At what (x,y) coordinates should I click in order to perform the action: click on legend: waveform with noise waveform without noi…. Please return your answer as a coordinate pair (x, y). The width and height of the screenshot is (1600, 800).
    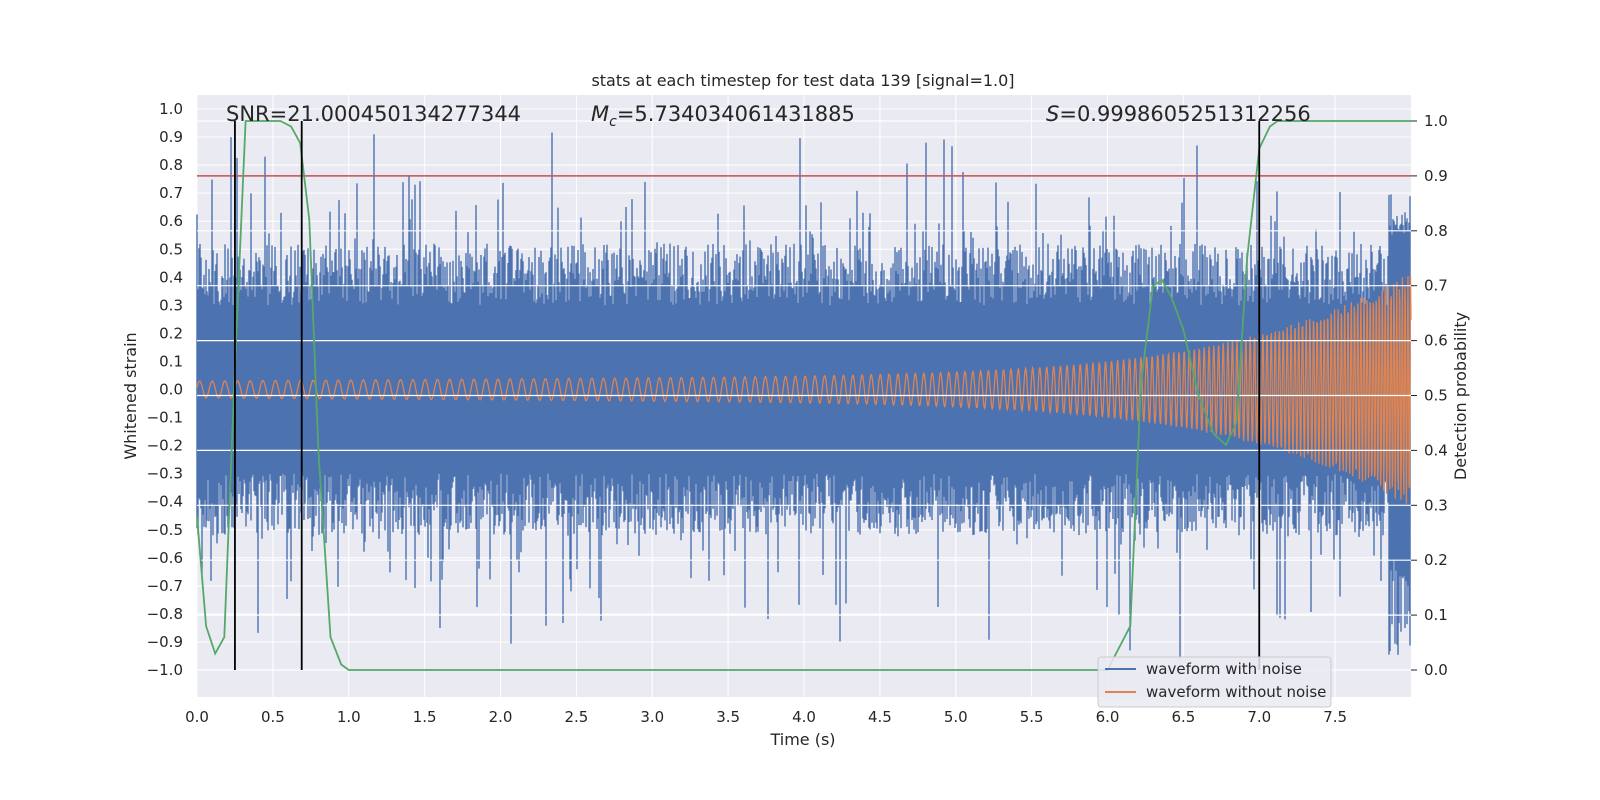
    Looking at the image, I should click on (1214, 682).